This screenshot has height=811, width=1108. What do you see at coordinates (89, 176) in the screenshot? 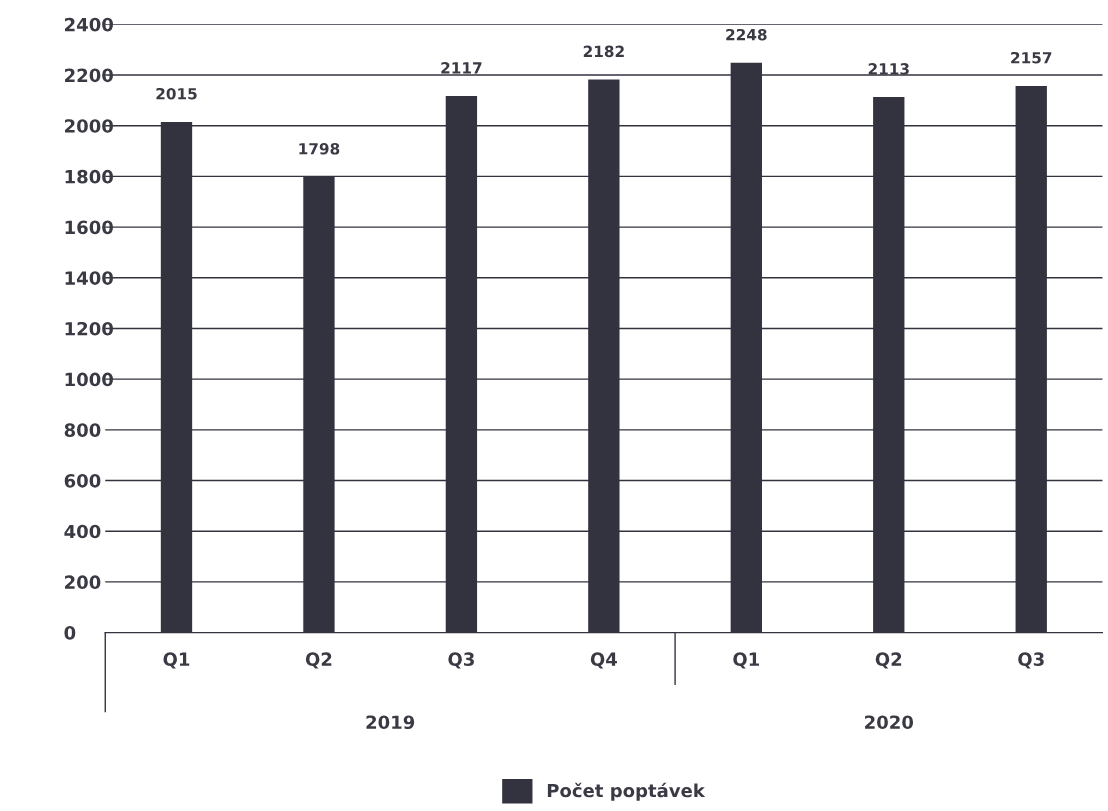
I see `y-tick-label: 1800` at bounding box center [89, 176].